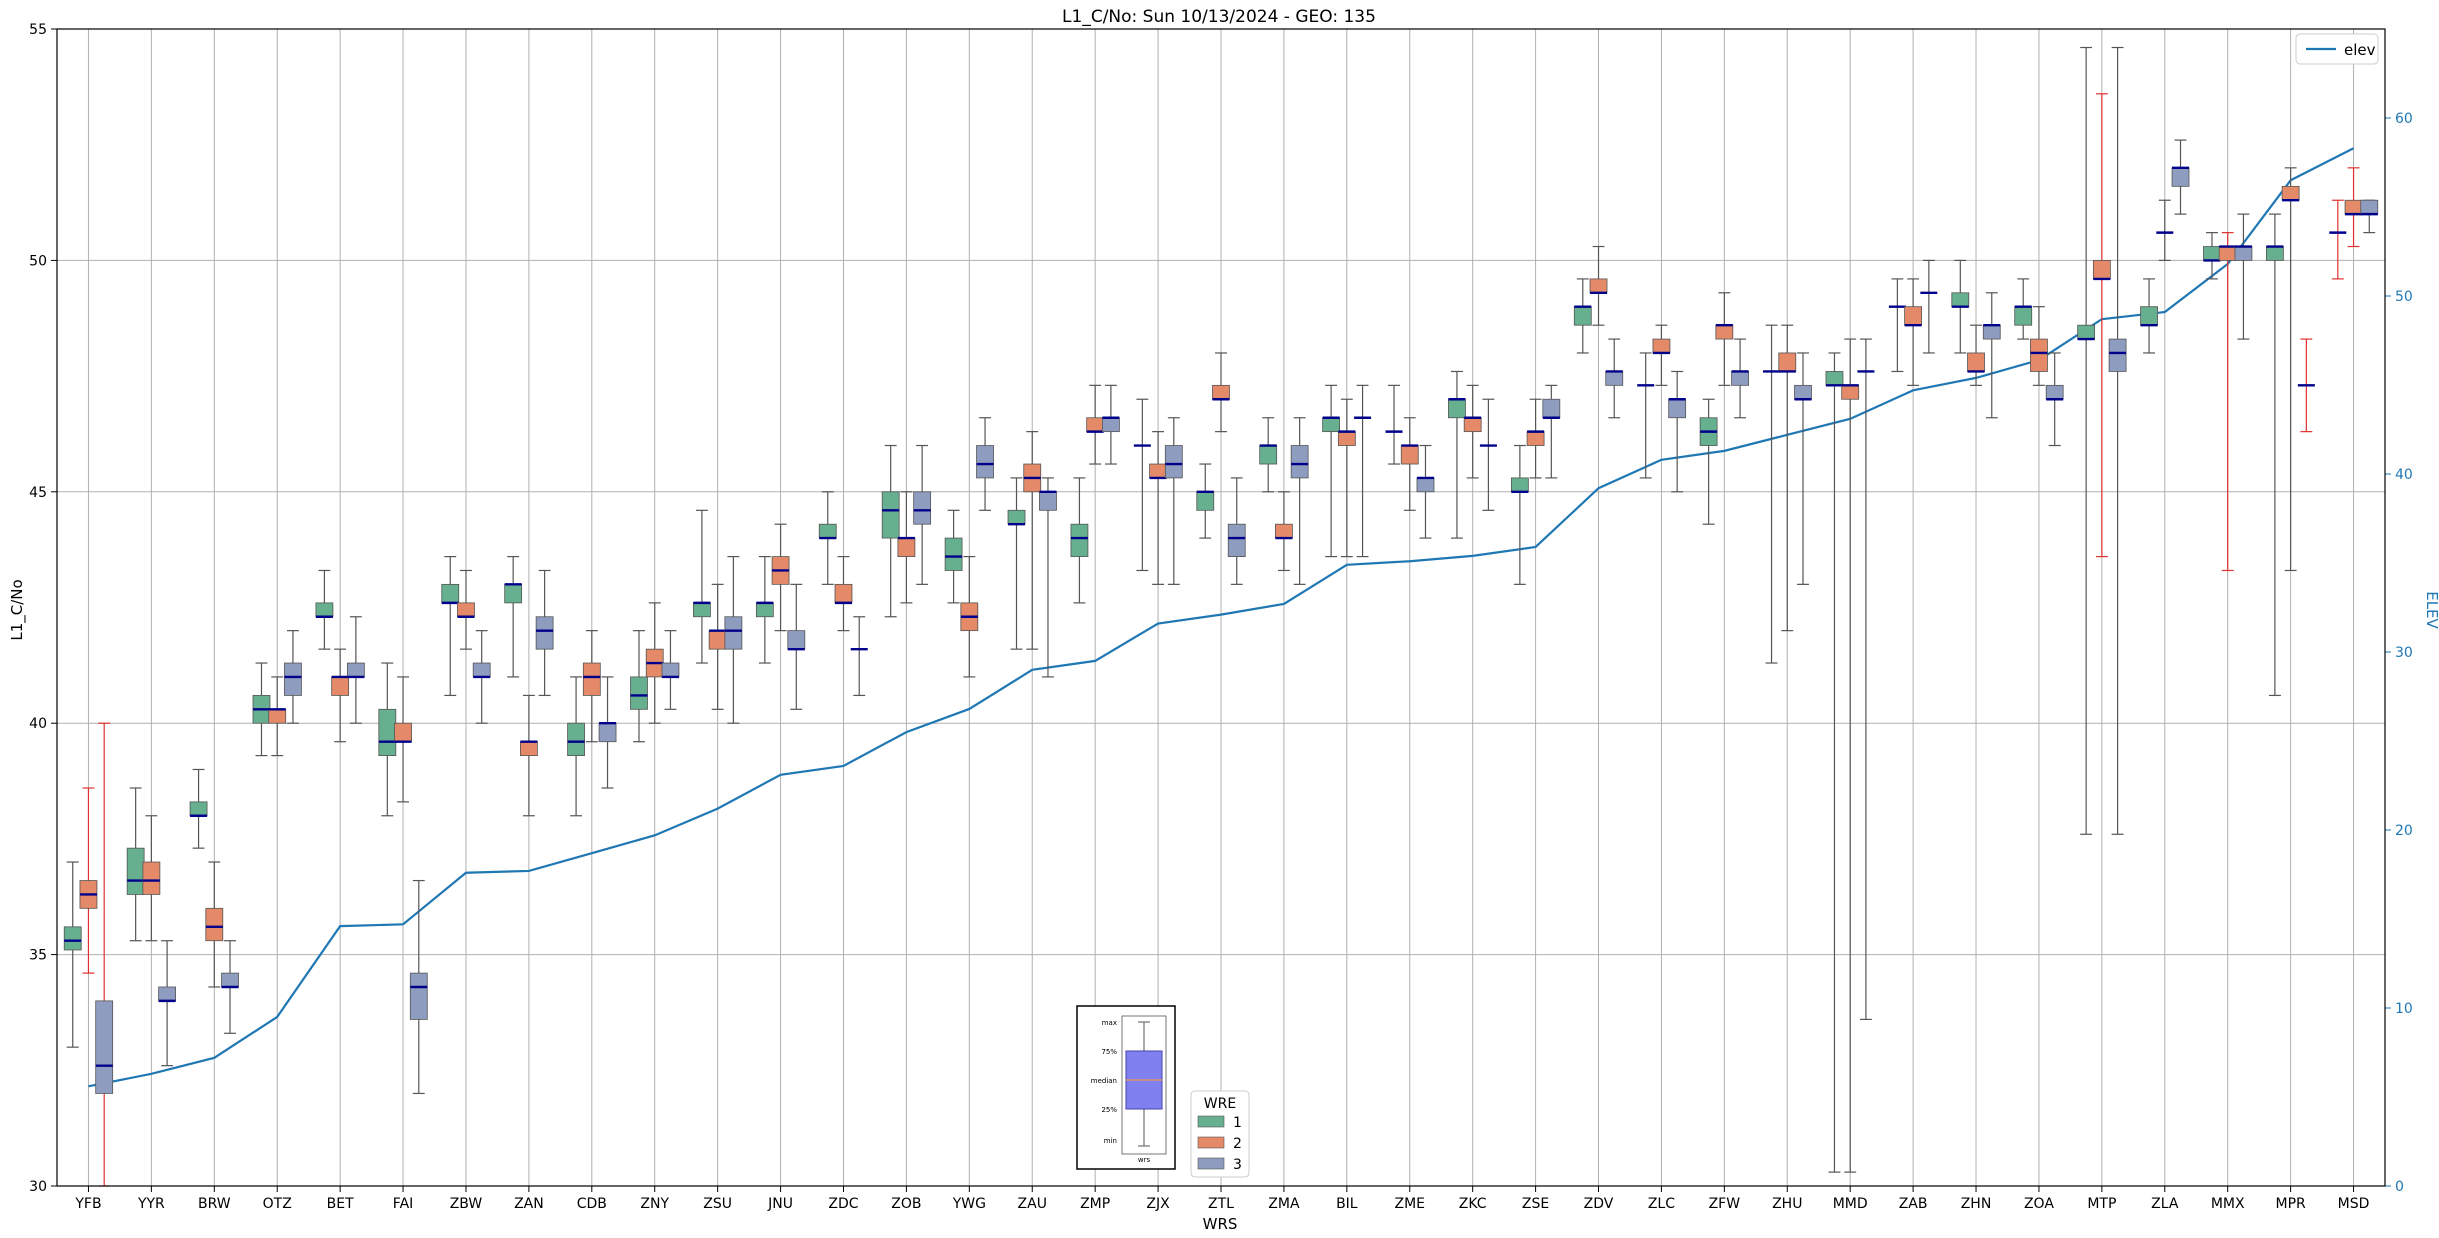 Image resolution: width=2439 pixels, height=1238 pixels. What do you see at coordinates (591, 686) in the screenshot?
I see `box-CDB-wre2` at bounding box center [591, 686].